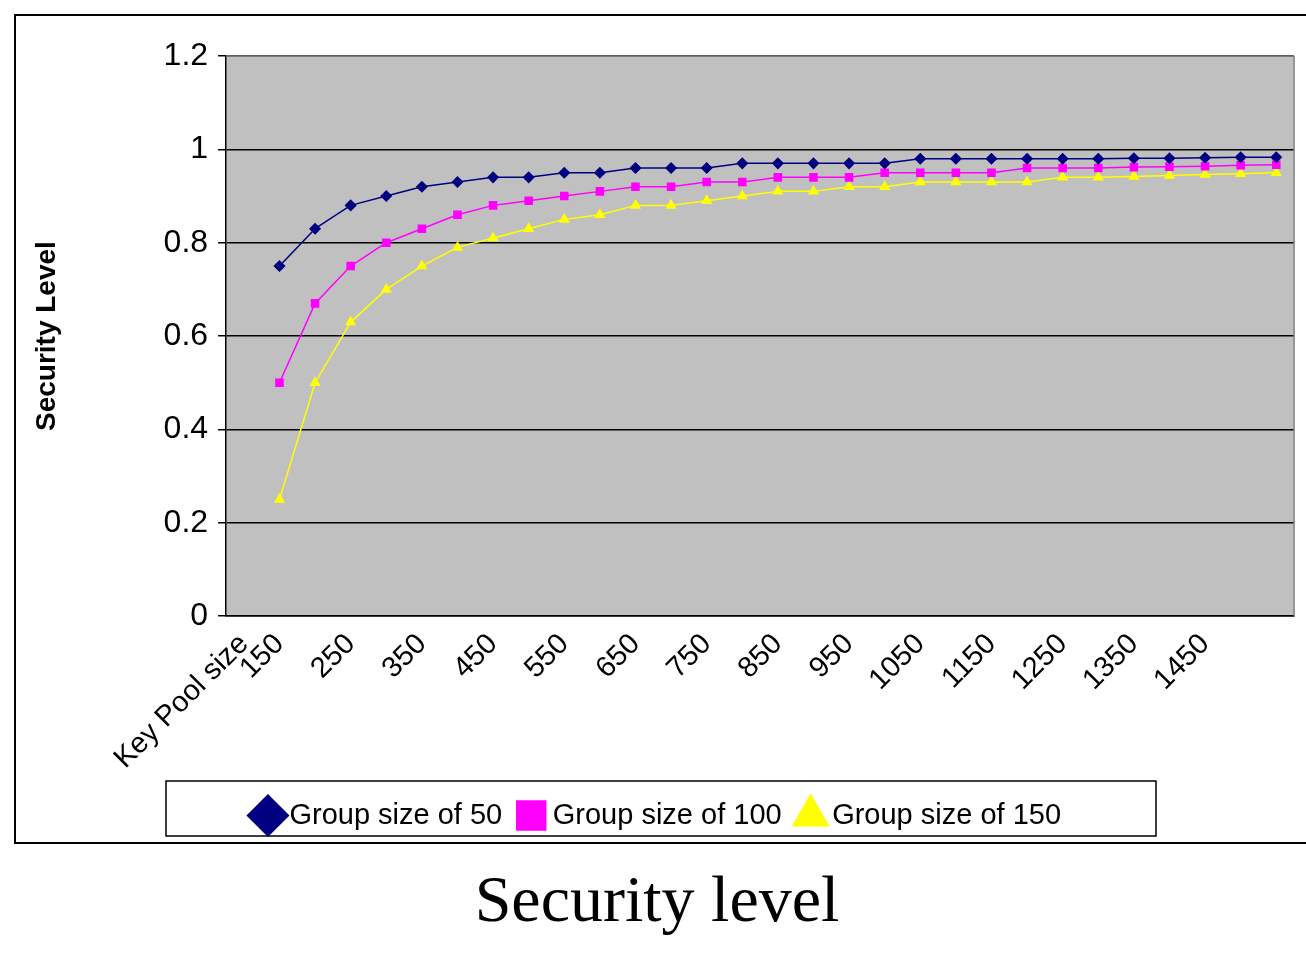 This screenshot has width=1306, height=955. I want to click on x-tick-label: 950, so click(830, 655).